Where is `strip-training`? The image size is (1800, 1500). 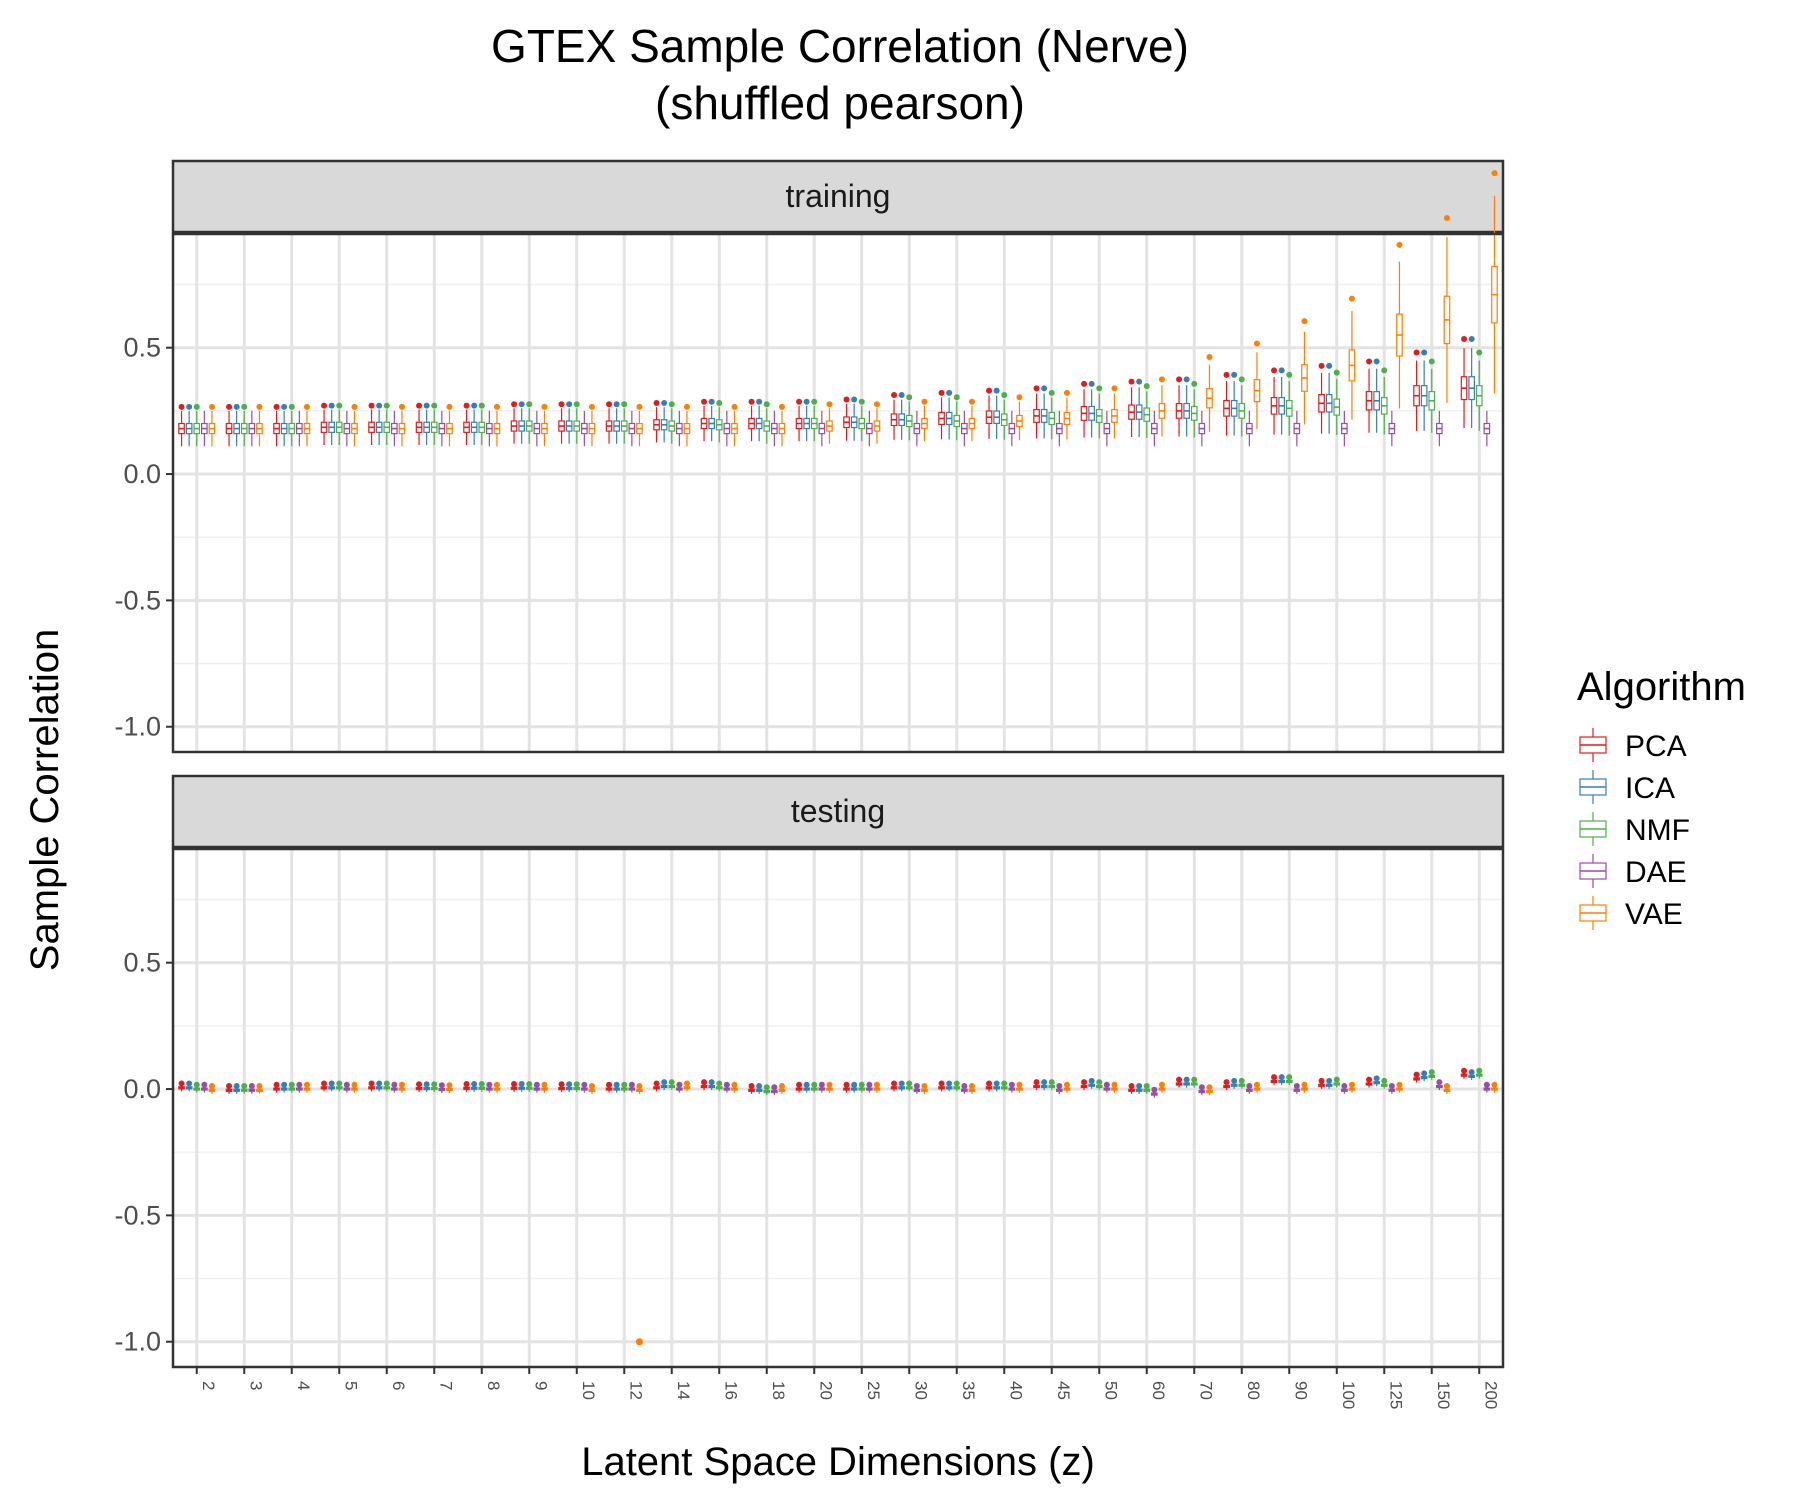
strip-training is located at coordinates (838, 196).